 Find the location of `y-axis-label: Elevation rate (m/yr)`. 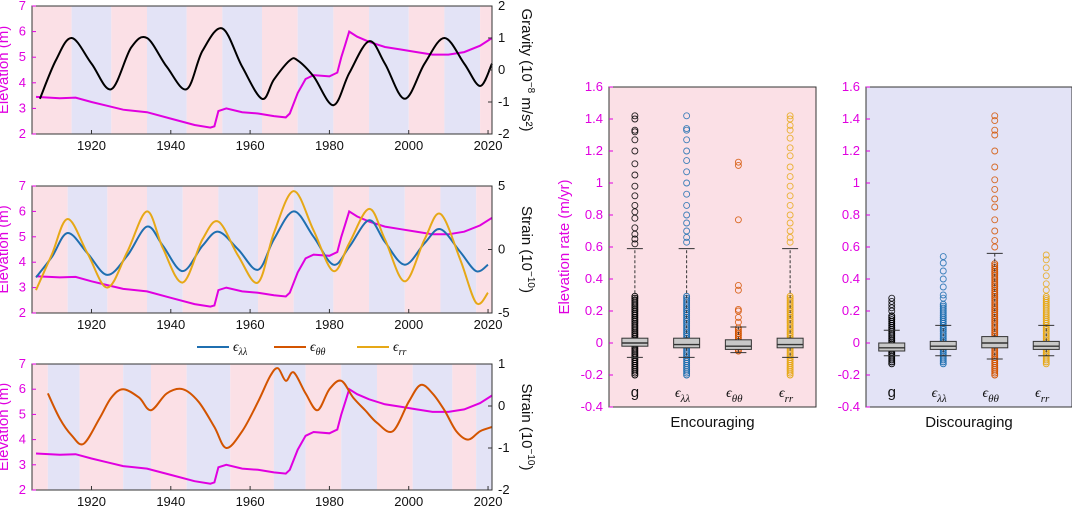

y-axis-label: Elevation rate (m/yr) is located at coordinates (564, 246).